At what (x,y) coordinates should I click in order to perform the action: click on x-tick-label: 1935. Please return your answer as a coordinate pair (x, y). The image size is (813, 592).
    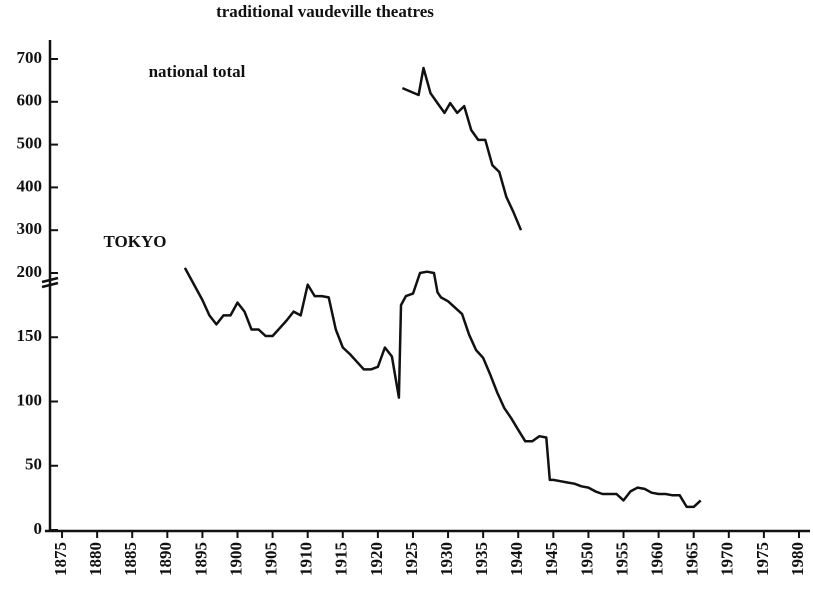
    Looking at the image, I should click on (481, 559).